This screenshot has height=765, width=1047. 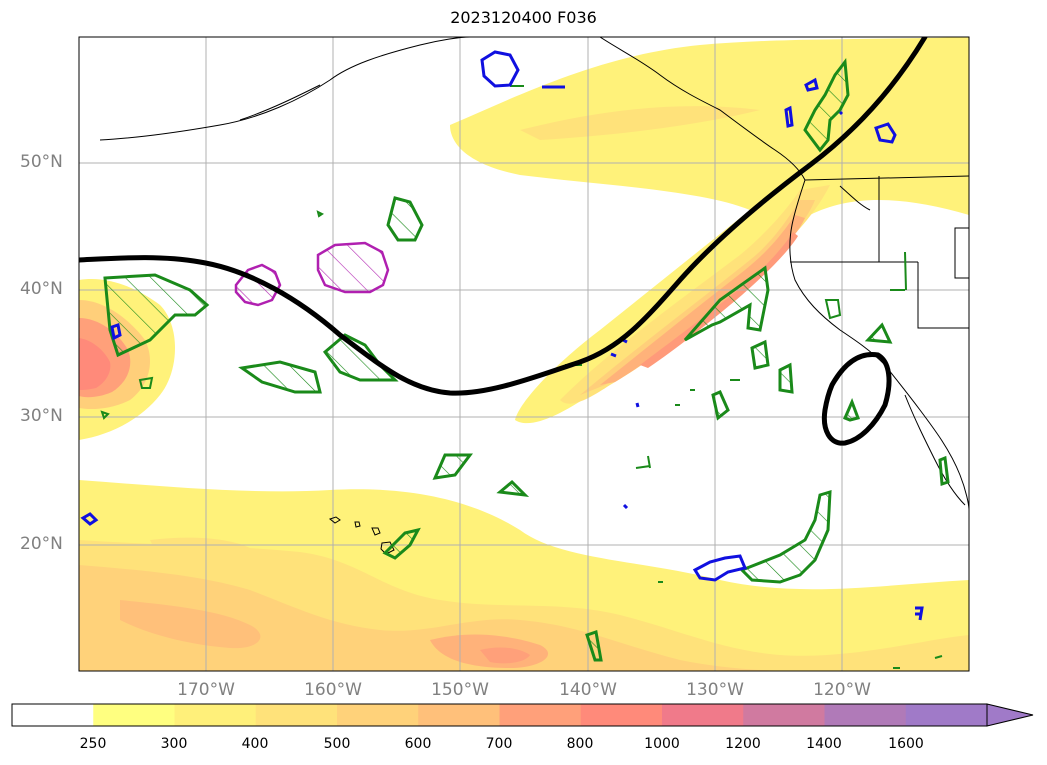 What do you see at coordinates (824, 744) in the screenshot?
I see `colorbar-tick-1400: 1400` at bounding box center [824, 744].